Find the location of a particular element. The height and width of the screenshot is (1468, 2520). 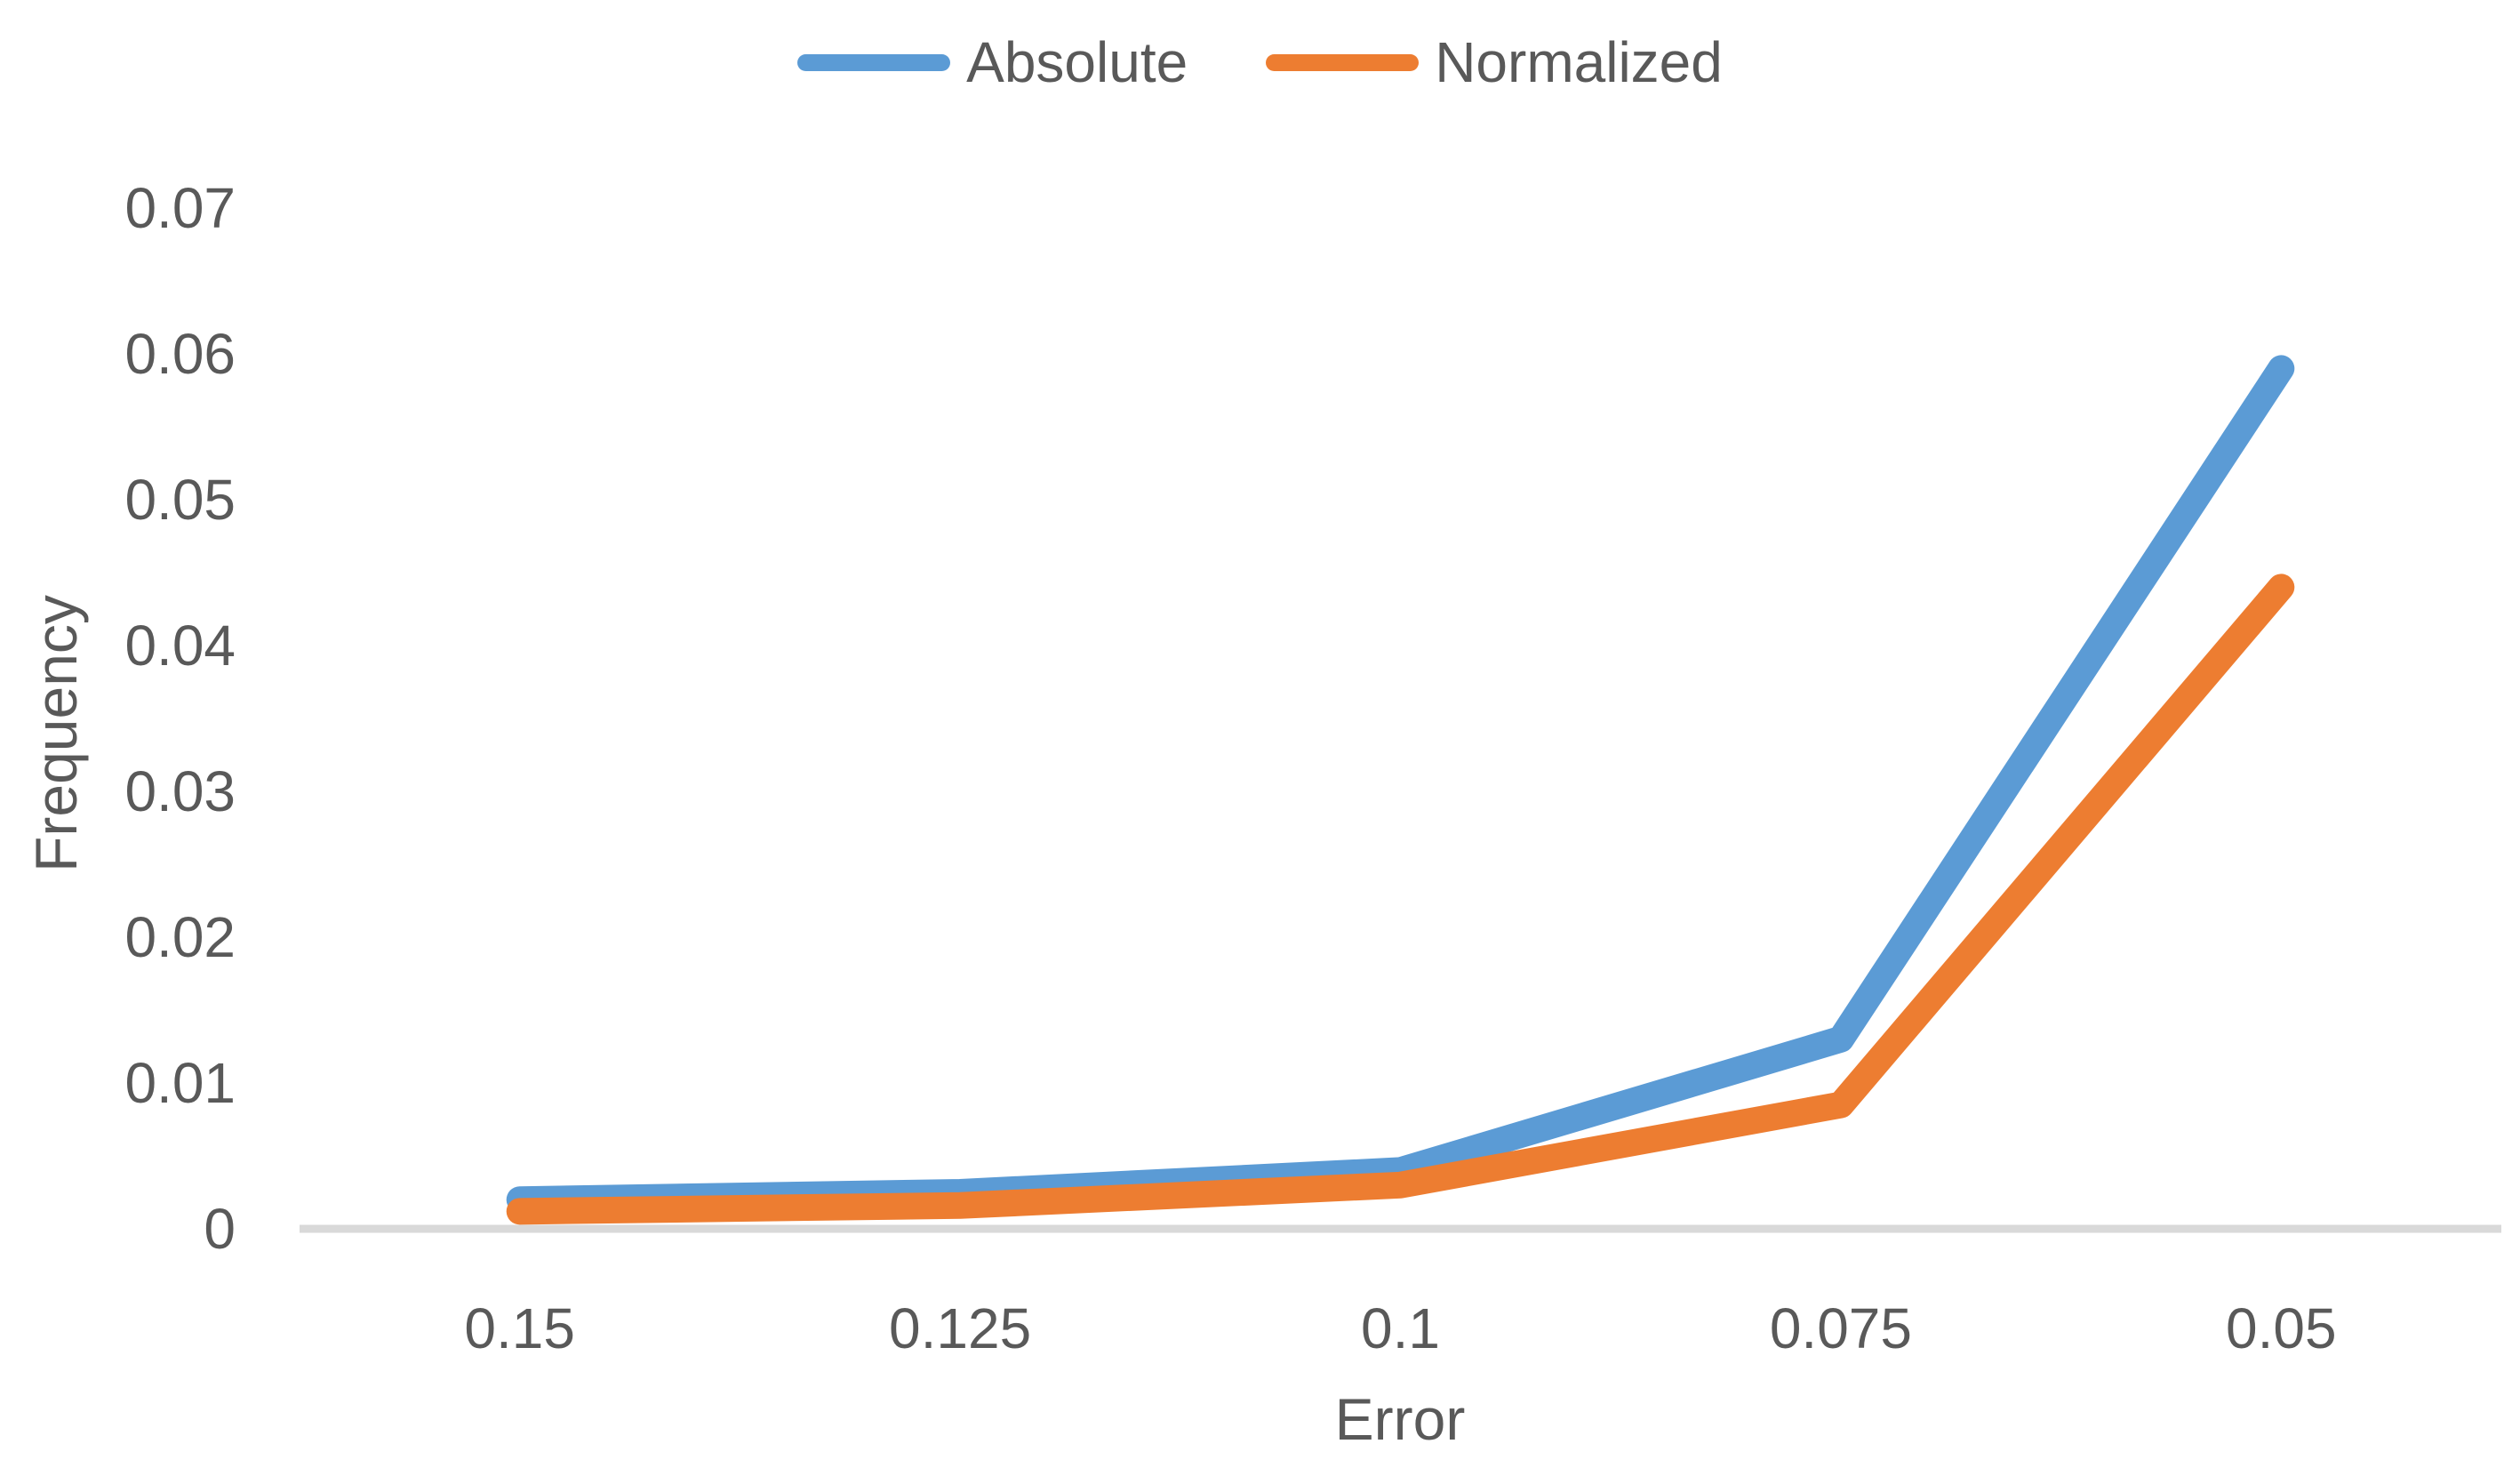

x-axis-title: Error is located at coordinates (1400, 1419).